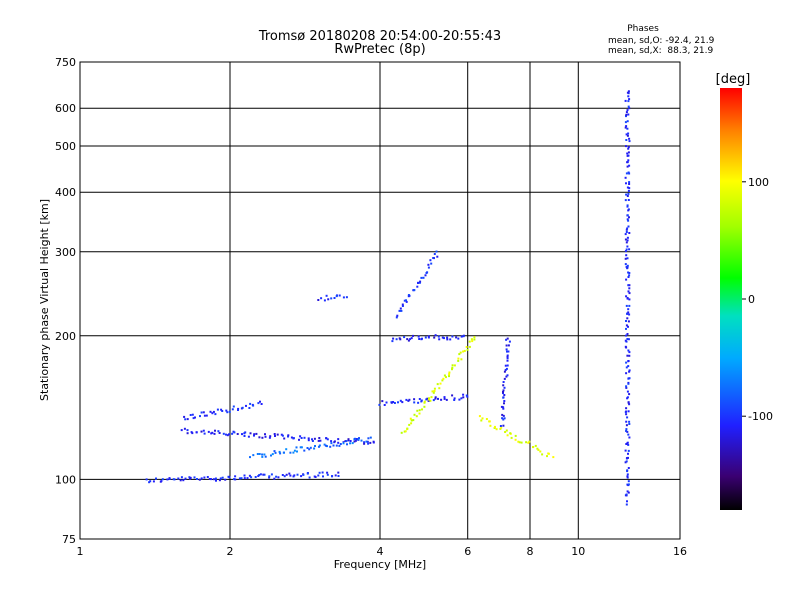 The image size is (800, 600). I want to click on colorbar-label: [deg], so click(733, 79).